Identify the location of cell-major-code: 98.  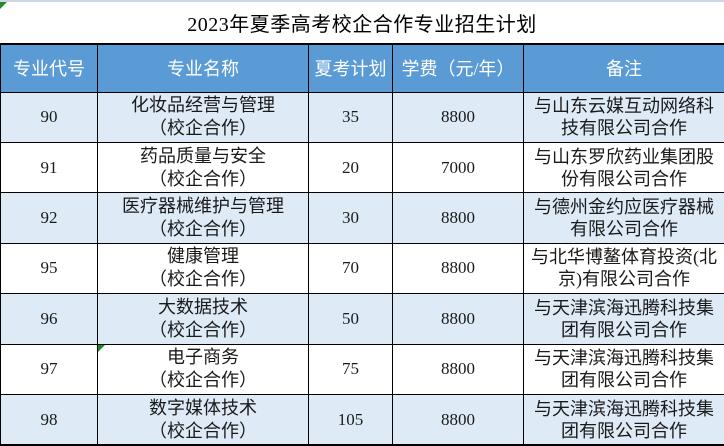
(49, 420).